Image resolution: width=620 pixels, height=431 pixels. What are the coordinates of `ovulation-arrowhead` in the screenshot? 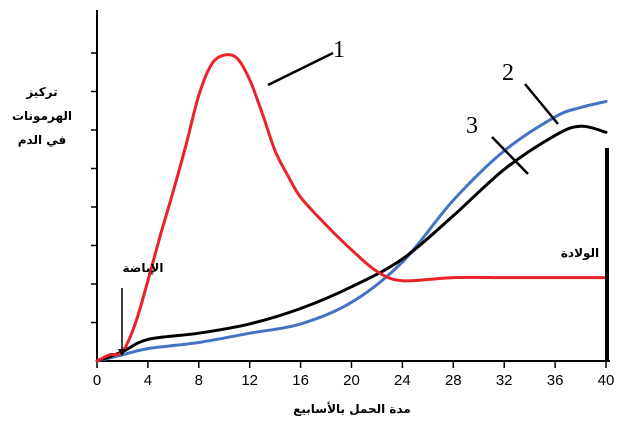 It's located at (122, 352).